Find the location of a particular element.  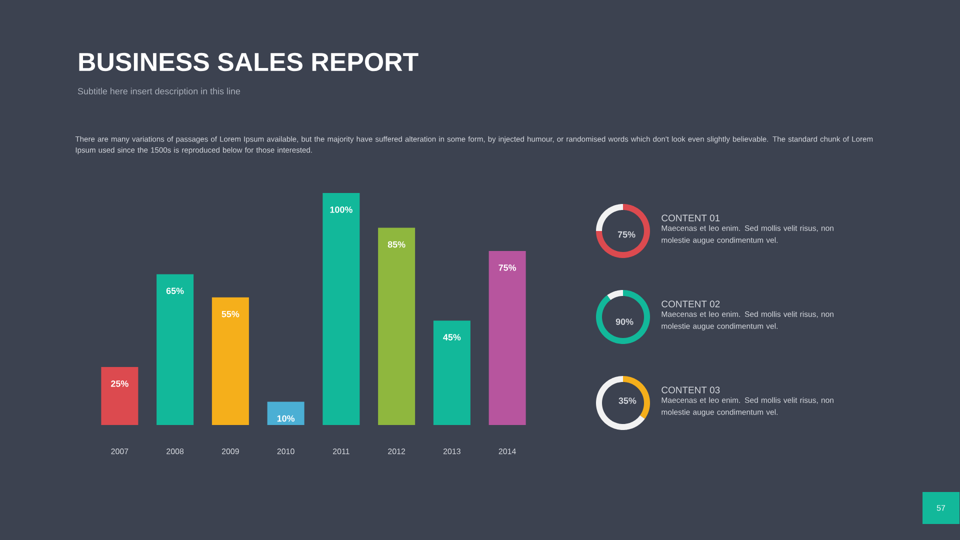

data-label: 90% is located at coordinates (625, 321).